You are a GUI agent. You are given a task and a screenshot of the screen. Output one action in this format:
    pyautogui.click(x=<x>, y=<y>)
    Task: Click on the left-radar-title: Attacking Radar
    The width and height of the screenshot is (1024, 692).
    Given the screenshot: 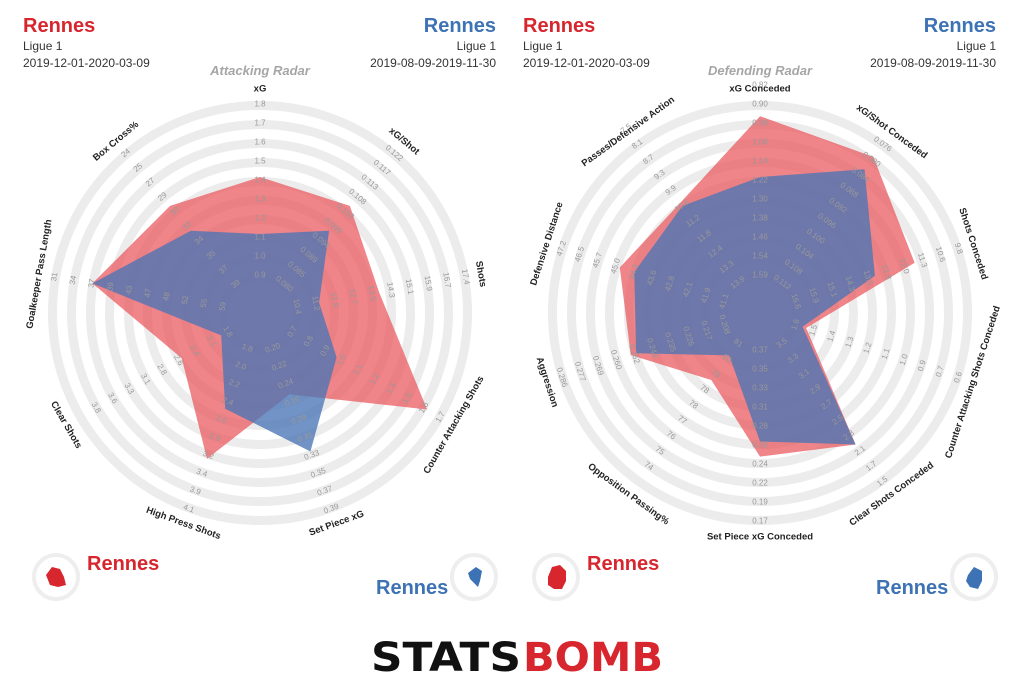 What is the action you would take?
    pyautogui.click(x=260, y=70)
    